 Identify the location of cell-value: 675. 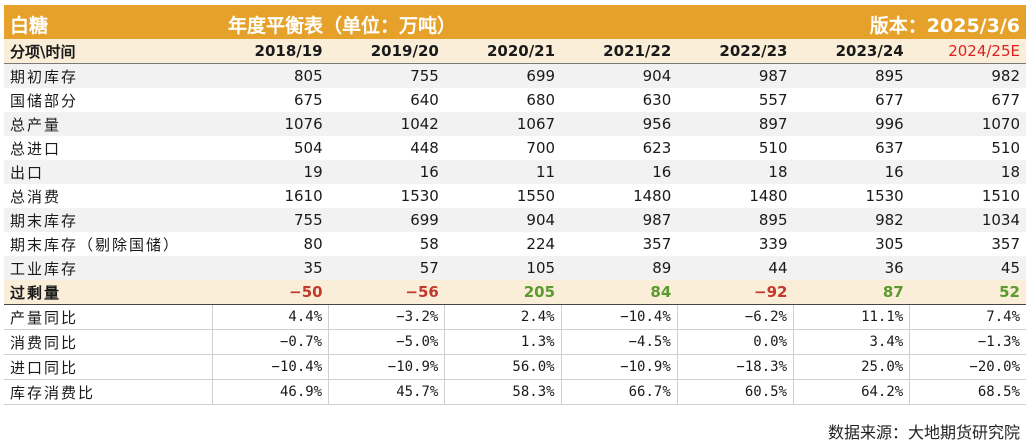
(270, 100).